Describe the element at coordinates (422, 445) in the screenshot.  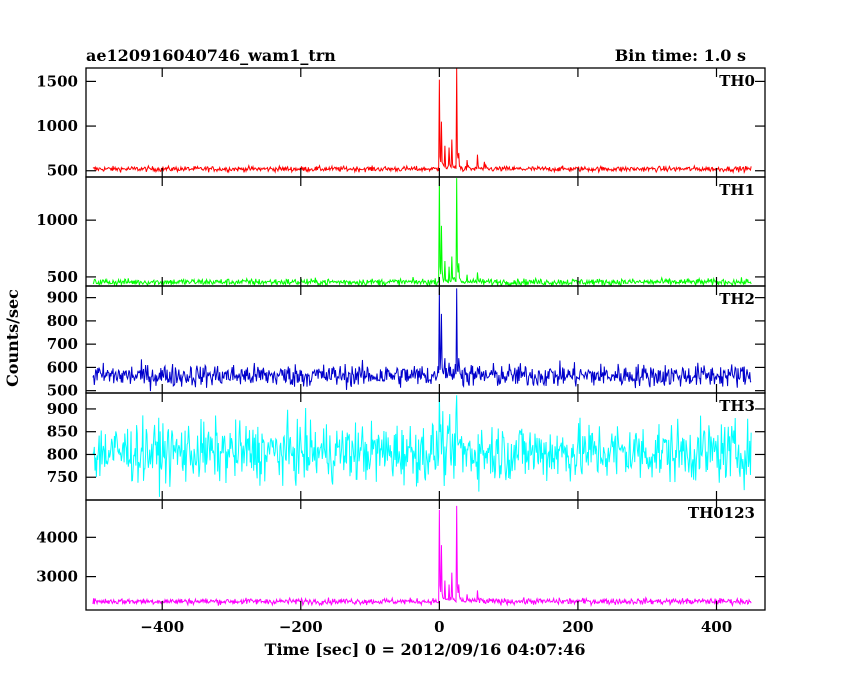
I see `series-line-th3` at that location.